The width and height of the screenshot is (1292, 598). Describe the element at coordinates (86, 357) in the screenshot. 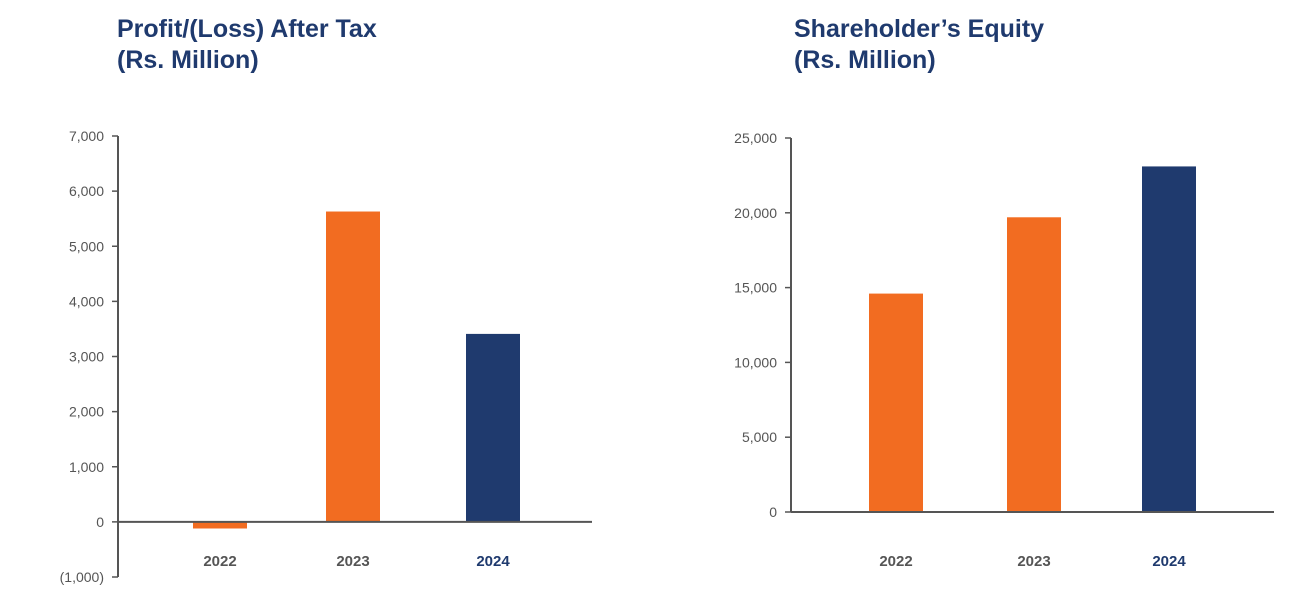

I see `y-tick-label: 3,000` at that location.